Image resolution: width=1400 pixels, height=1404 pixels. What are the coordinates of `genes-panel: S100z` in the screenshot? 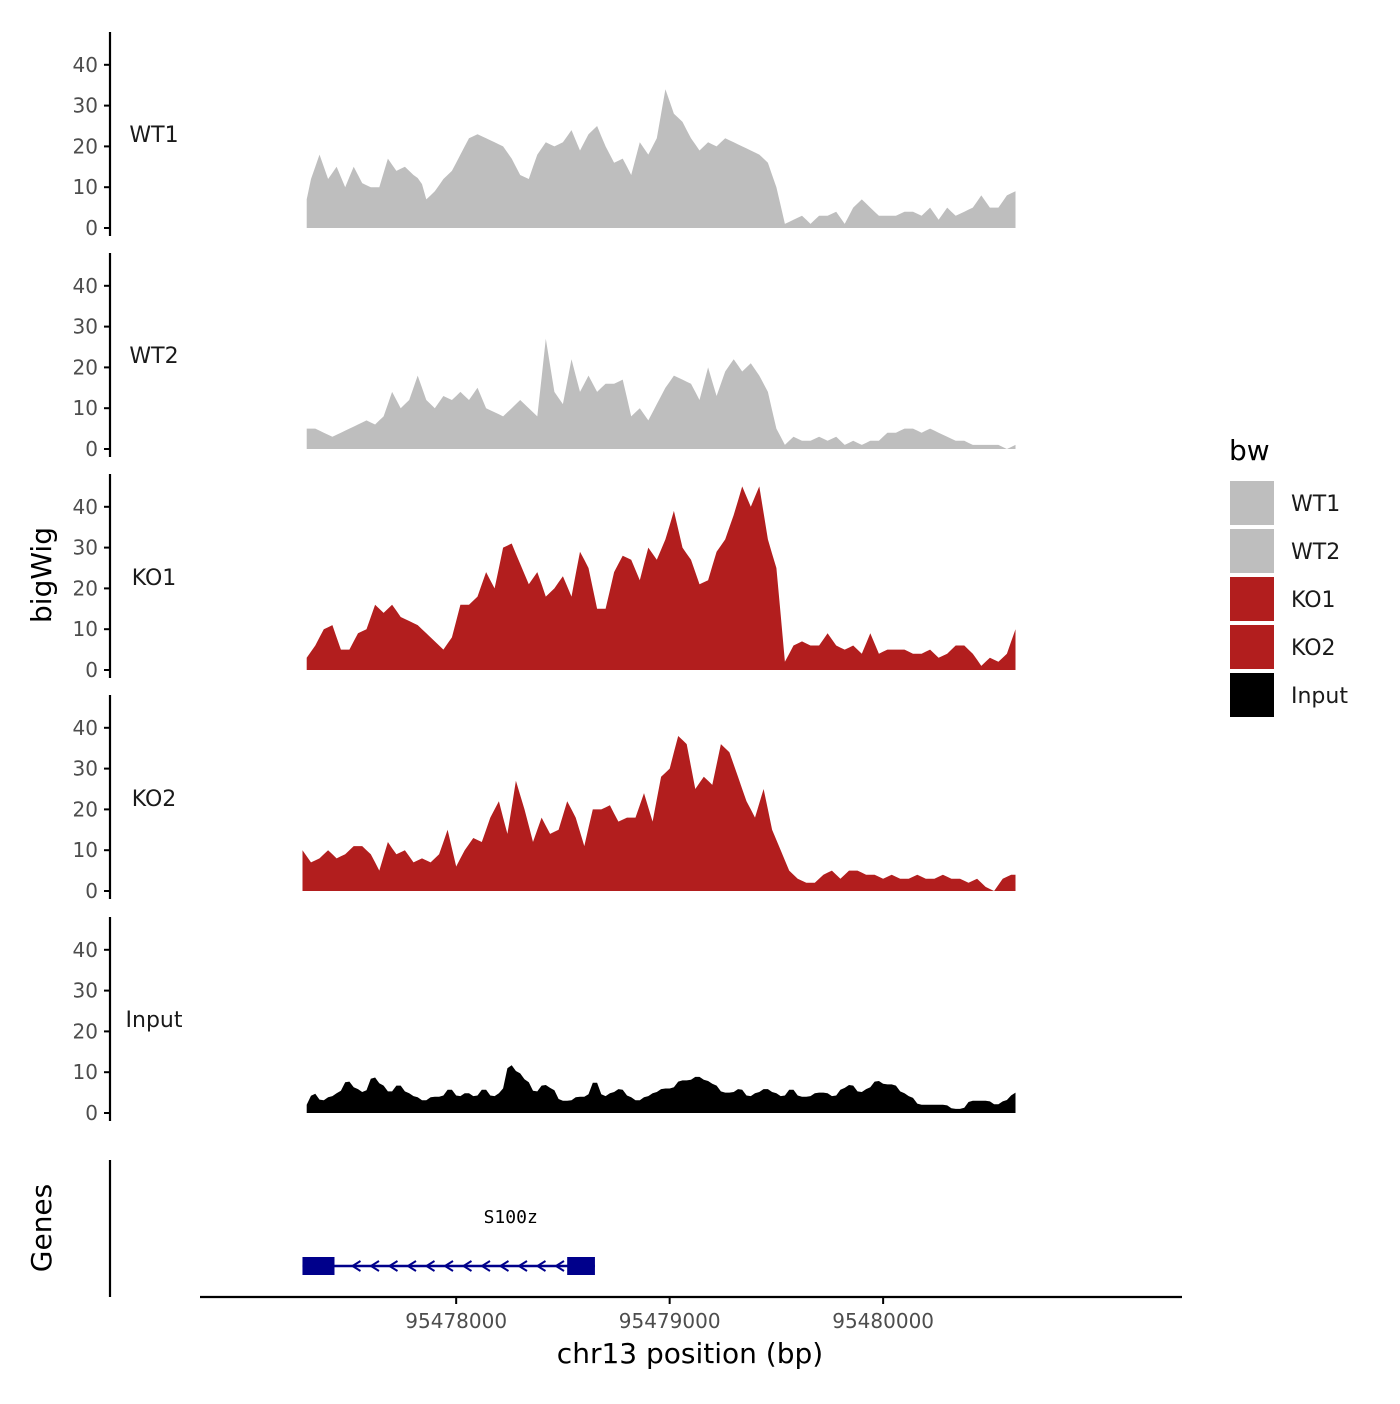 It's located at (351, 1228).